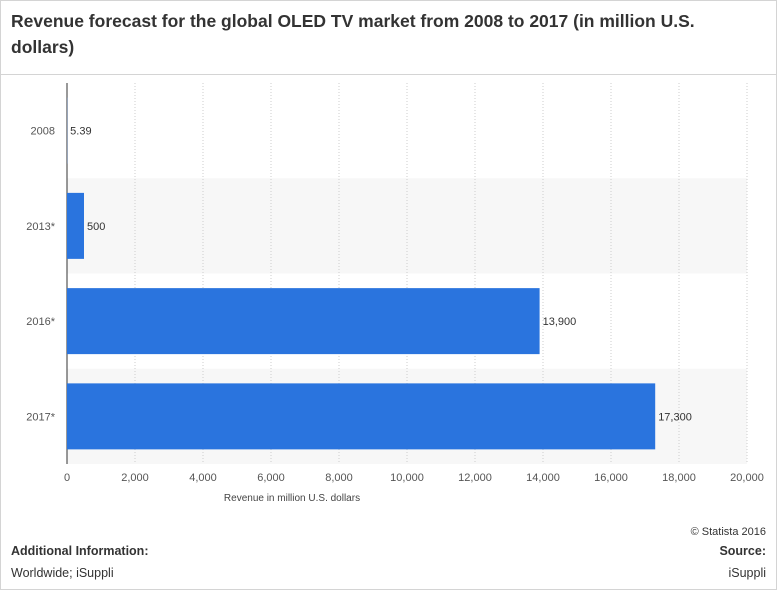 Image resolution: width=777 pixels, height=590 pixels. What do you see at coordinates (407, 478) in the screenshot?
I see `x-tick-label: 10,000` at bounding box center [407, 478].